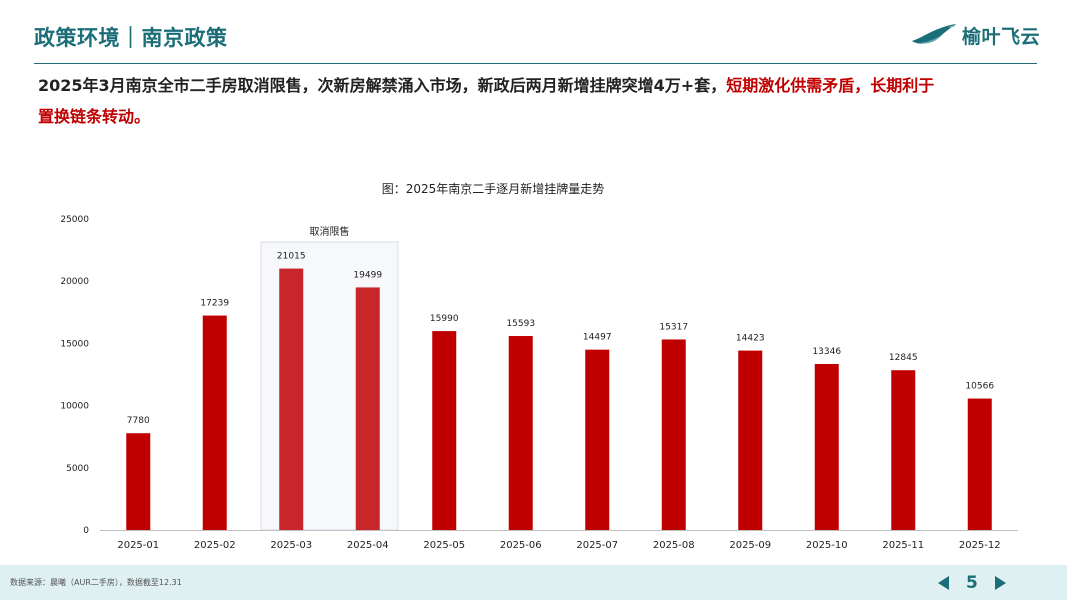 The height and width of the screenshot is (600, 1067). What do you see at coordinates (597, 545) in the screenshot?
I see `x-tick-label: 2025-07` at bounding box center [597, 545].